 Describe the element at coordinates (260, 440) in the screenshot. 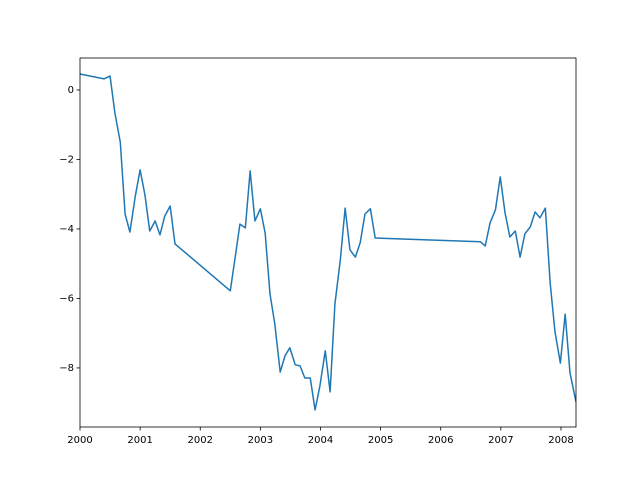

I see `x-tick-label: 2003` at that location.